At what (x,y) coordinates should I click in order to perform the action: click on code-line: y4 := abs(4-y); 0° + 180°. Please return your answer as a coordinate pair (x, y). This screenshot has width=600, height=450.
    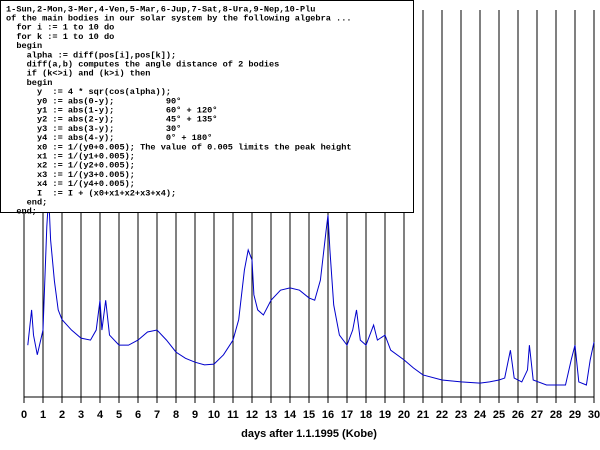
    Looking at the image, I should click on (109, 138).